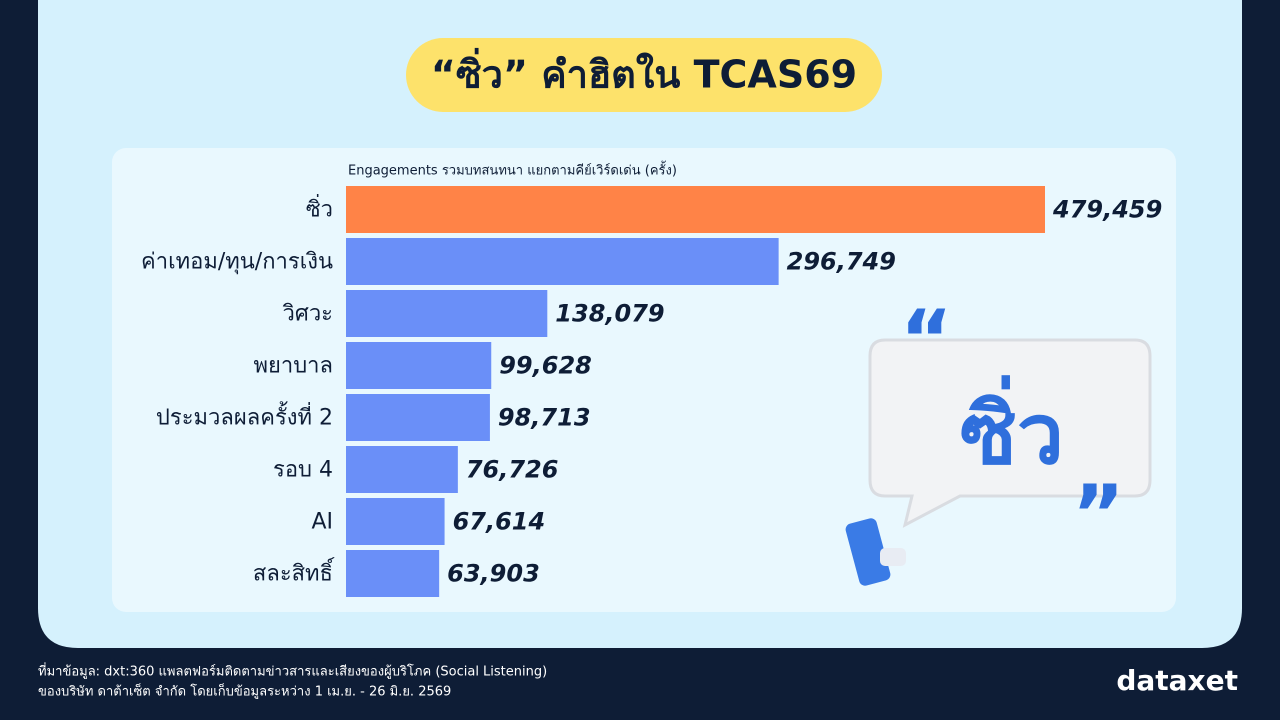  Describe the element at coordinates (244, 416) in the screenshot. I see `category-label: ประมวลผลครั้งที่ 2` at that location.